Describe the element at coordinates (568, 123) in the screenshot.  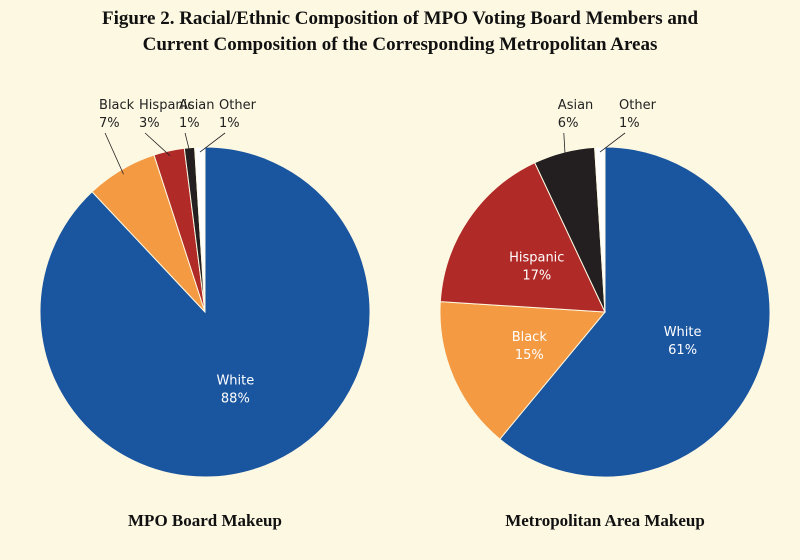
I see `slice-value-label: 6%` at that location.